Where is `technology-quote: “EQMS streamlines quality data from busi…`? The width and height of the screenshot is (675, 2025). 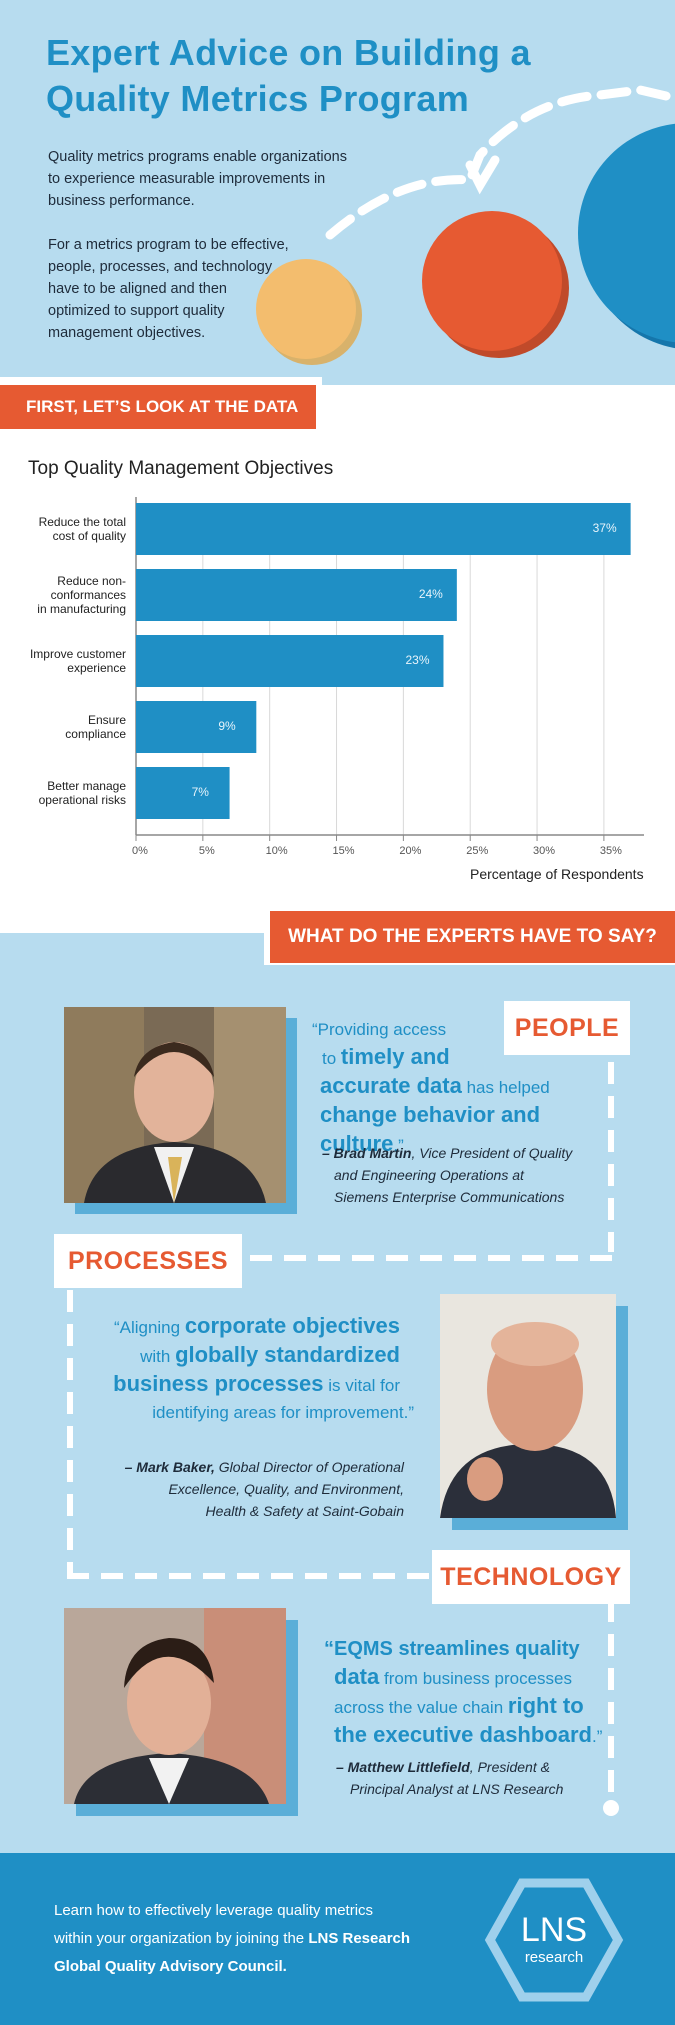
technology-quote: “EQMS streamlines quality data from busi… is located at coordinates (474, 1693).